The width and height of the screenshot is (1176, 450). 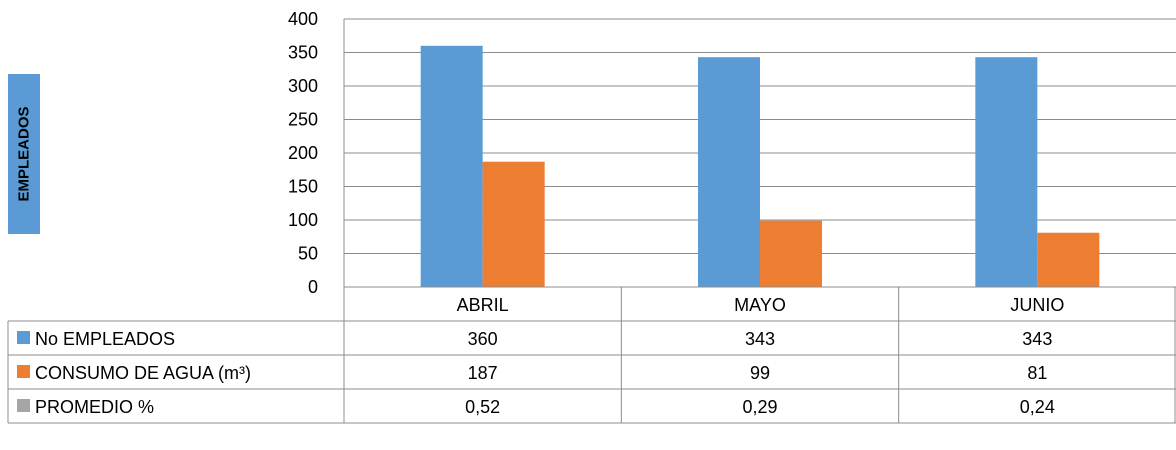 What do you see at coordinates (1037, 305) in the screenshot?
I see `x-tick-label: JUNIO` at bounding box center [1037, 305].